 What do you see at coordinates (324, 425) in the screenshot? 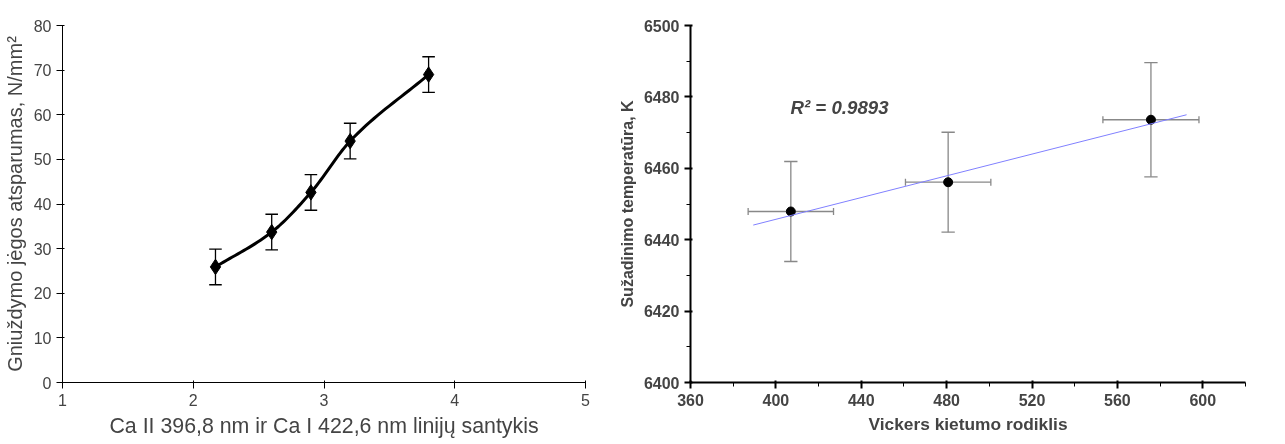
I see `x-axis-title: Ca II 396,8 nm ir Ca I 422,6 nm linijų santykis` at bounding box center [324, 425].